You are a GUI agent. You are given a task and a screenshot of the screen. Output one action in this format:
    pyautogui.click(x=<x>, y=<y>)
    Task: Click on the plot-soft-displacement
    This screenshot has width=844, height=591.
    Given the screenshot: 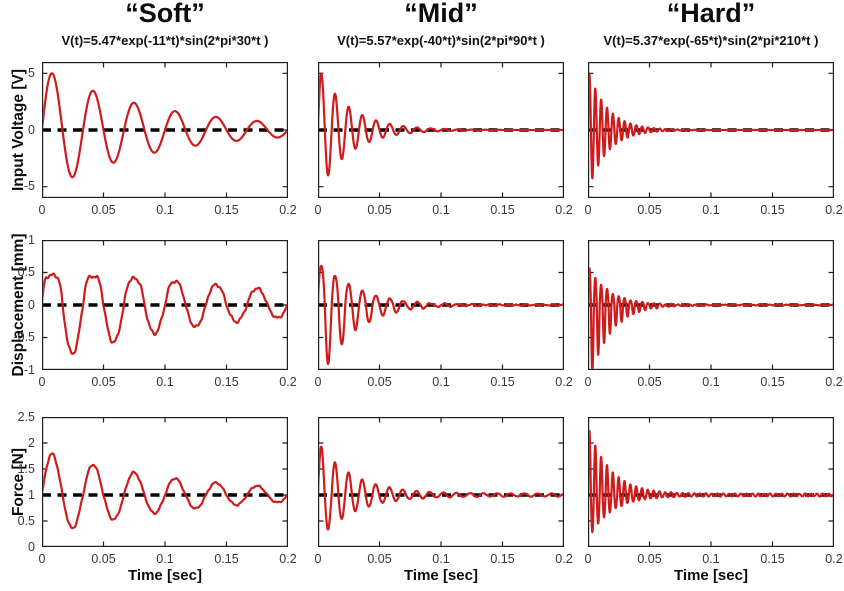 What is the action you would take?
    pyautogui.click(x=165, y=305)
    